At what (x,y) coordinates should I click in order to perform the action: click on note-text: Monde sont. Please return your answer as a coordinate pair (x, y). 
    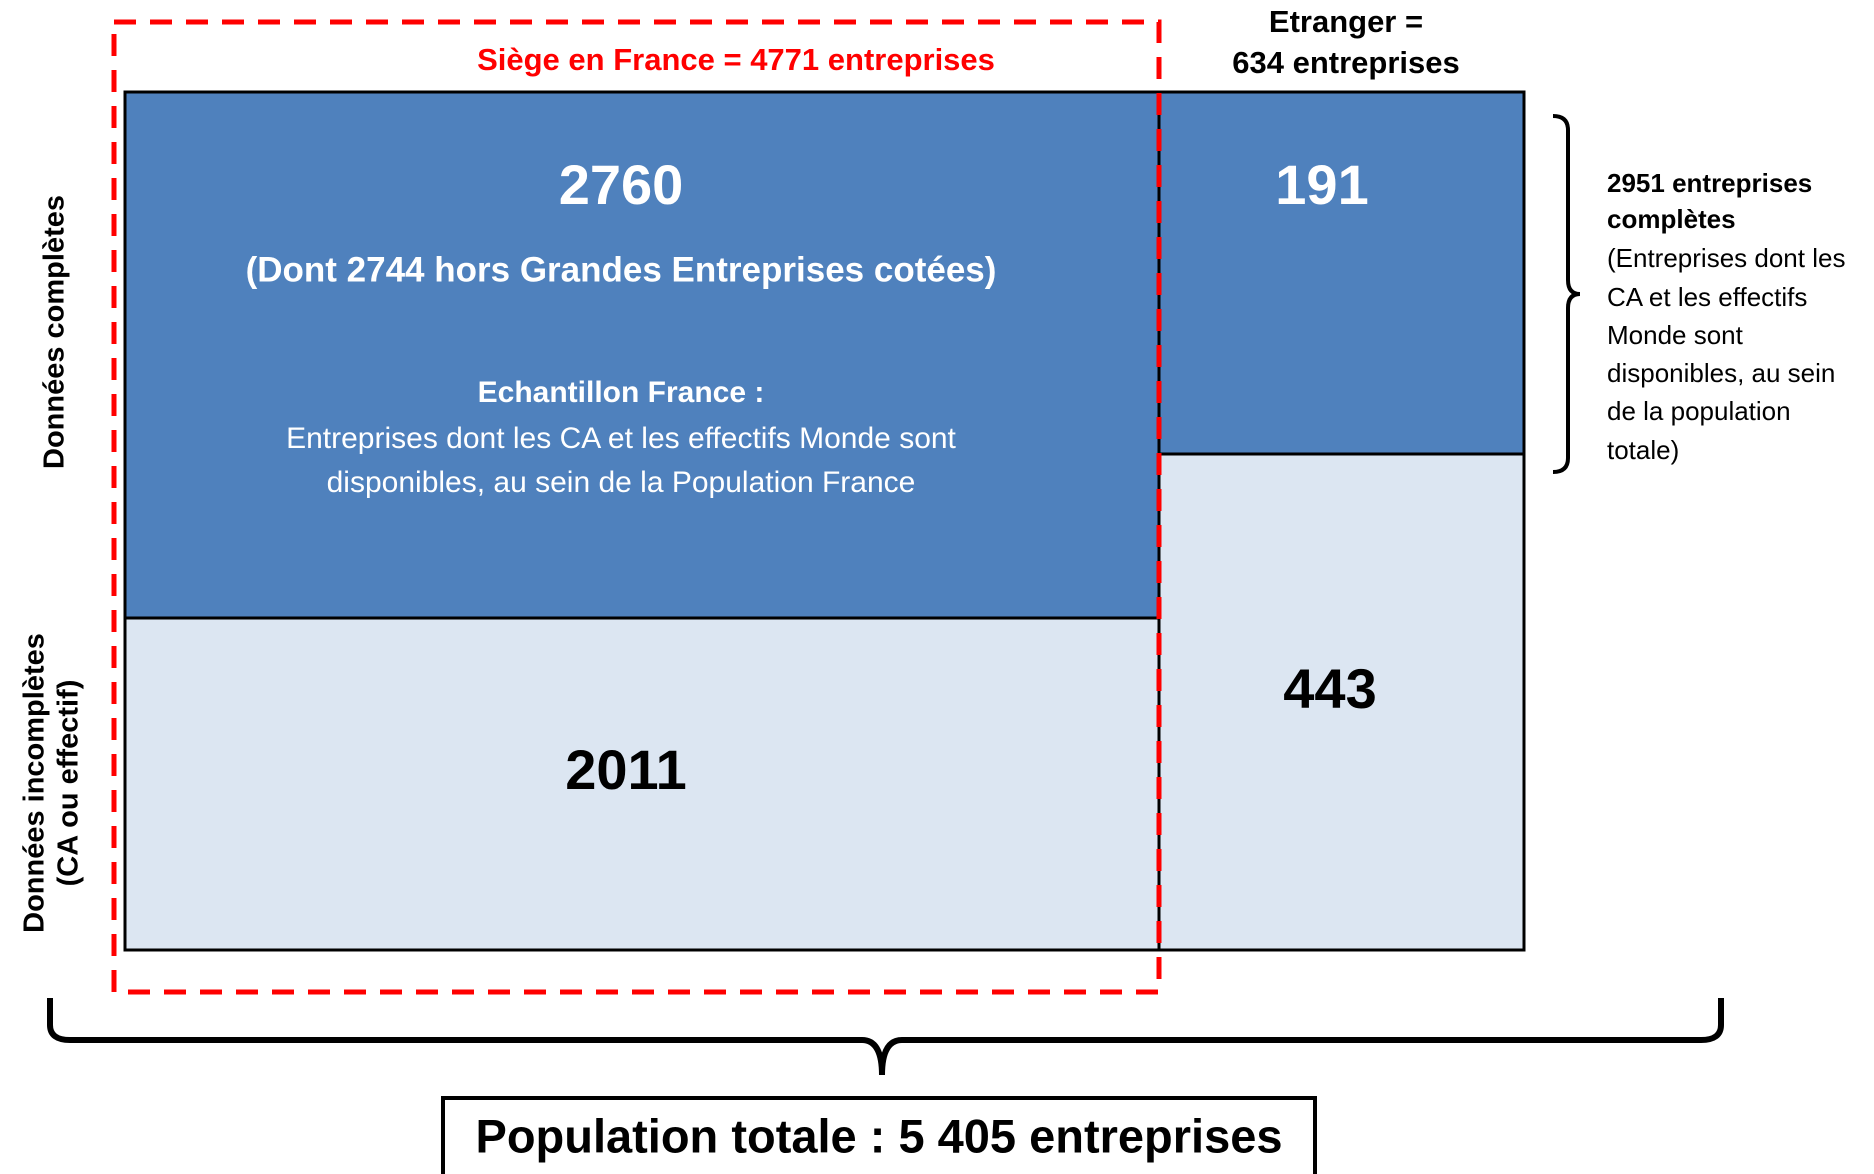
    Looking at the image, I should click on (1675, 335).